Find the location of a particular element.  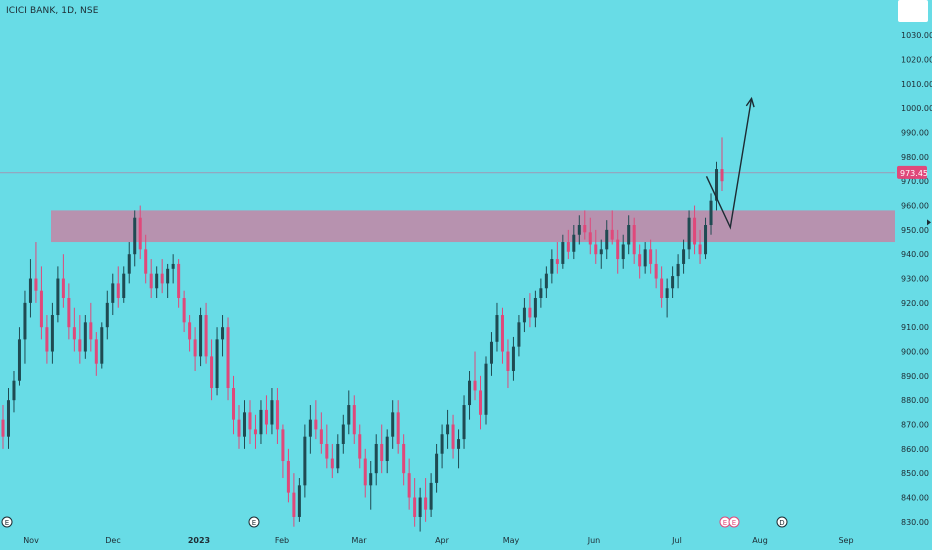

price-axis is located at coordinates (913, 275).